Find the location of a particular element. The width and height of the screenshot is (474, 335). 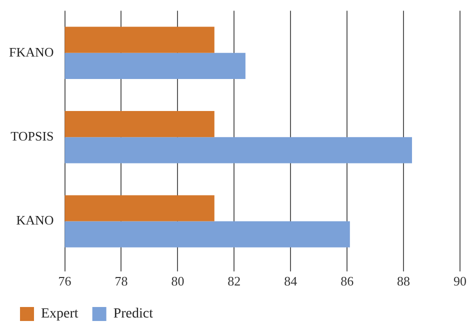

y-tick-label: TOPSIS is located at coordinates (32, 136).